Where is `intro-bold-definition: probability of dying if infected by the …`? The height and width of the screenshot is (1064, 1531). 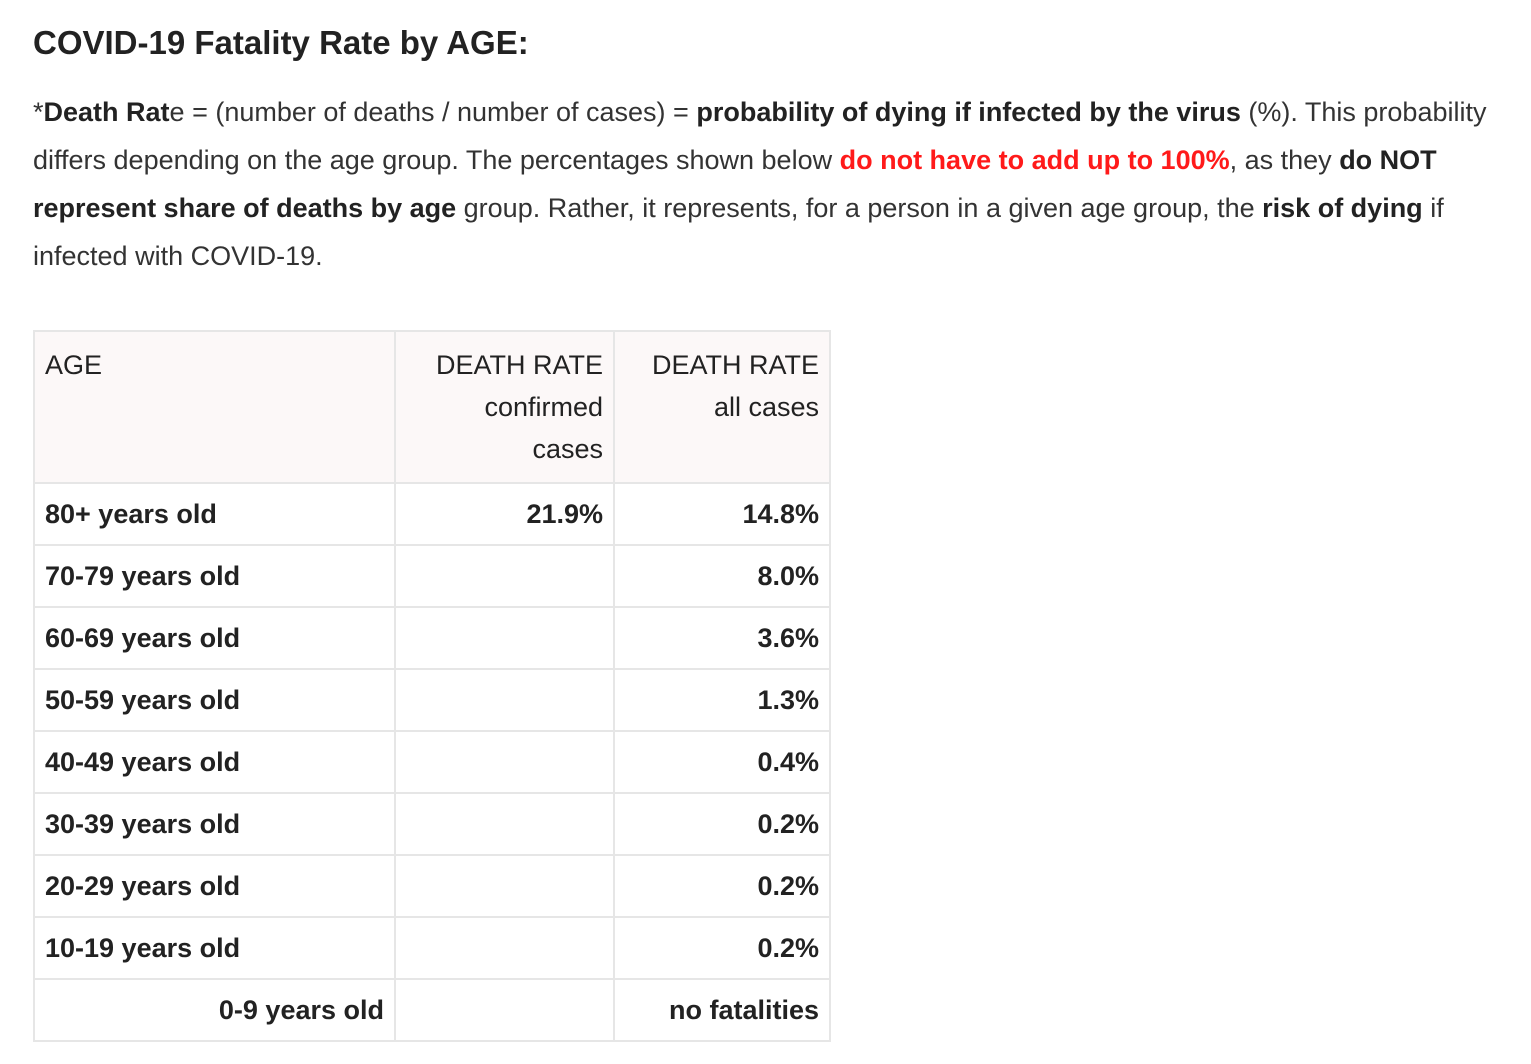
intro-bold-definition: probability of dying if infected by the … is located at coordinates (968, 112).